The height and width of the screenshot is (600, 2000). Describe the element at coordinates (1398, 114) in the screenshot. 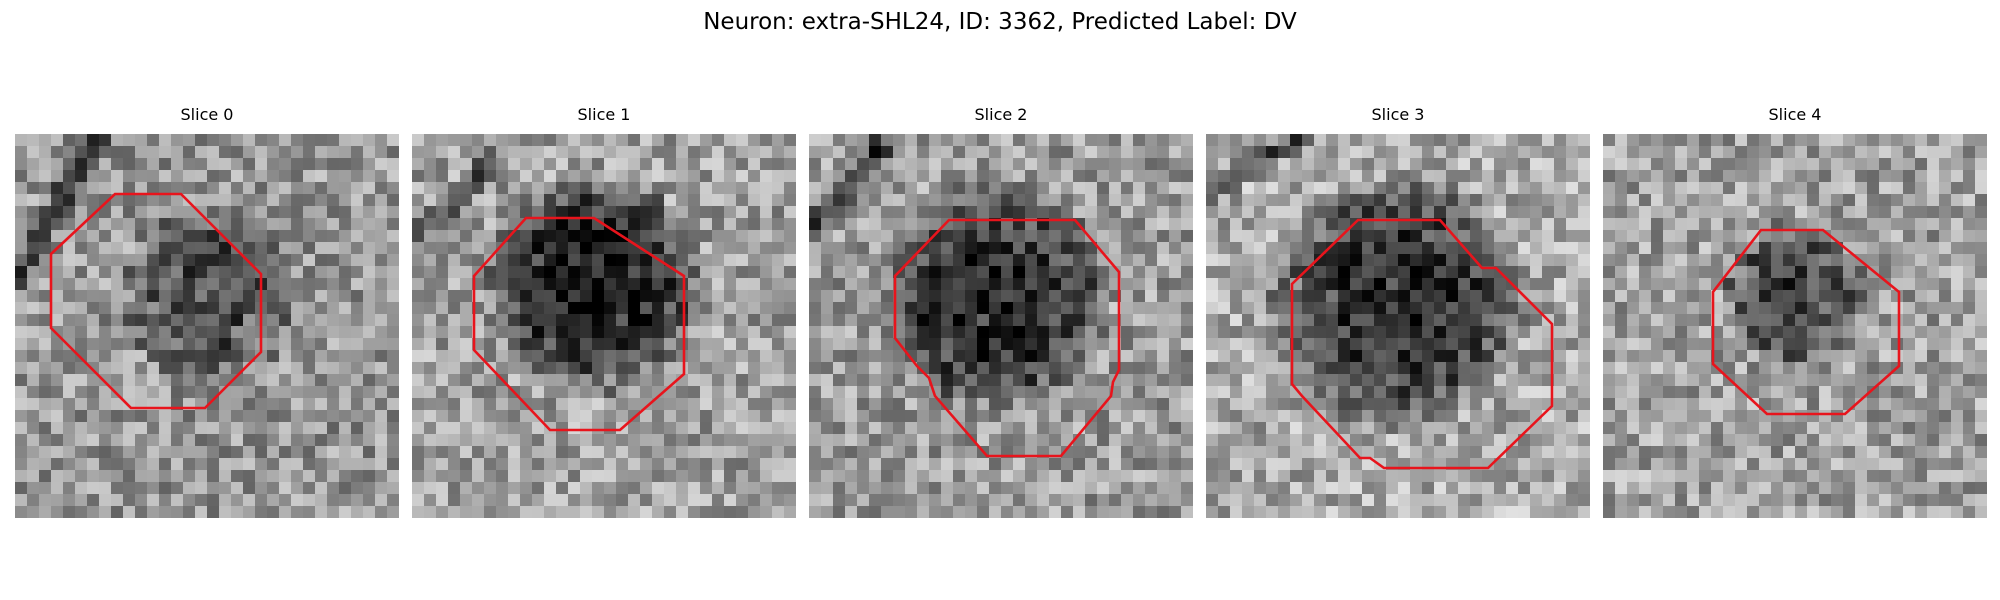

I see `slice-title: Slice 3` at that location.